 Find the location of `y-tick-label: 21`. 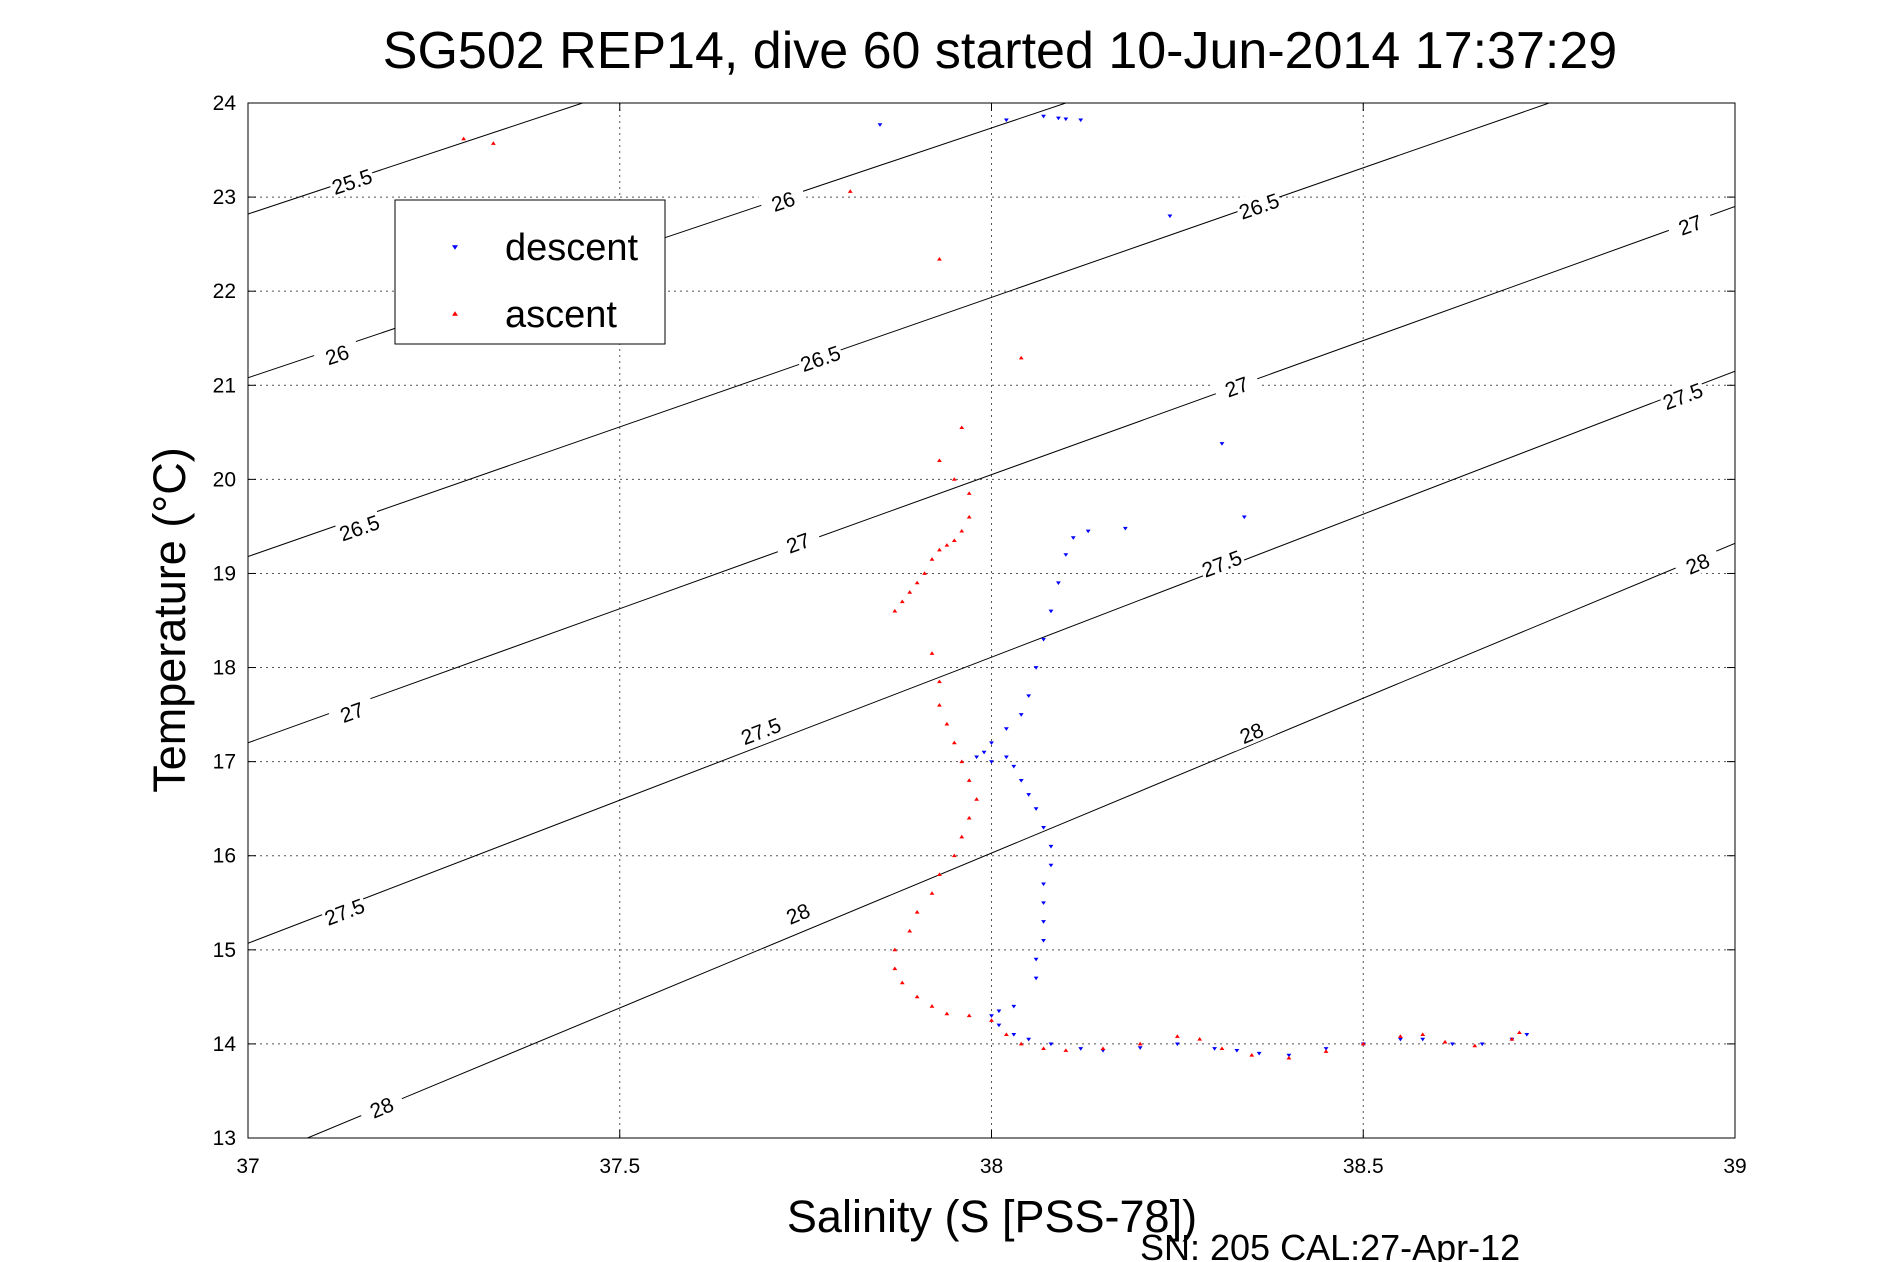

y-tick-label: 21 is located at coordinates (224, 385).